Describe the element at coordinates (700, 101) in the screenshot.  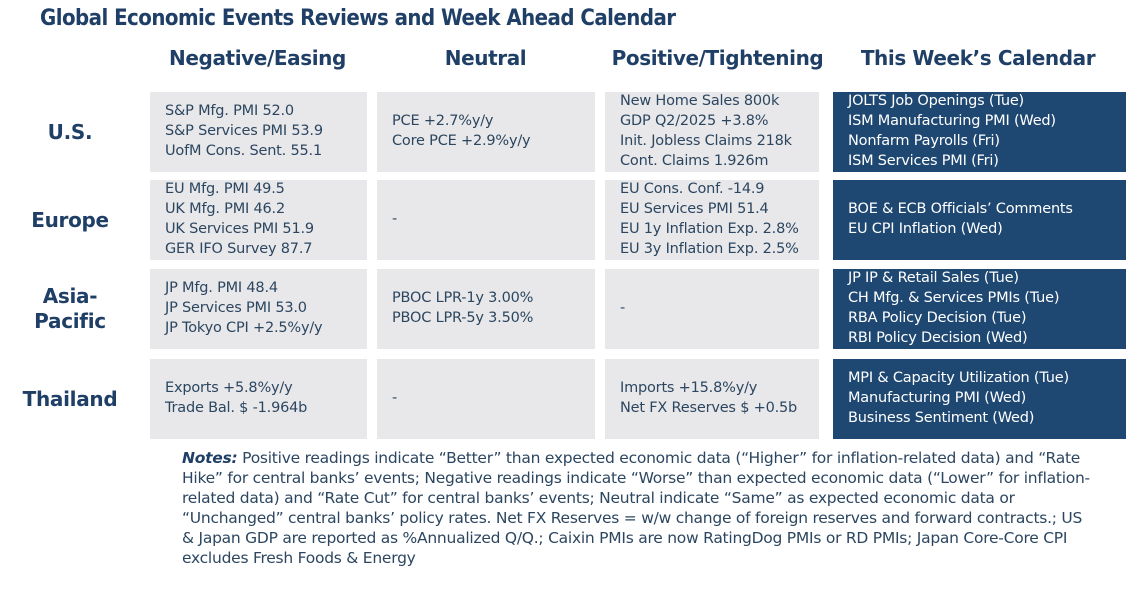
I see `cell-line: New Home Sales 800k` at that location.